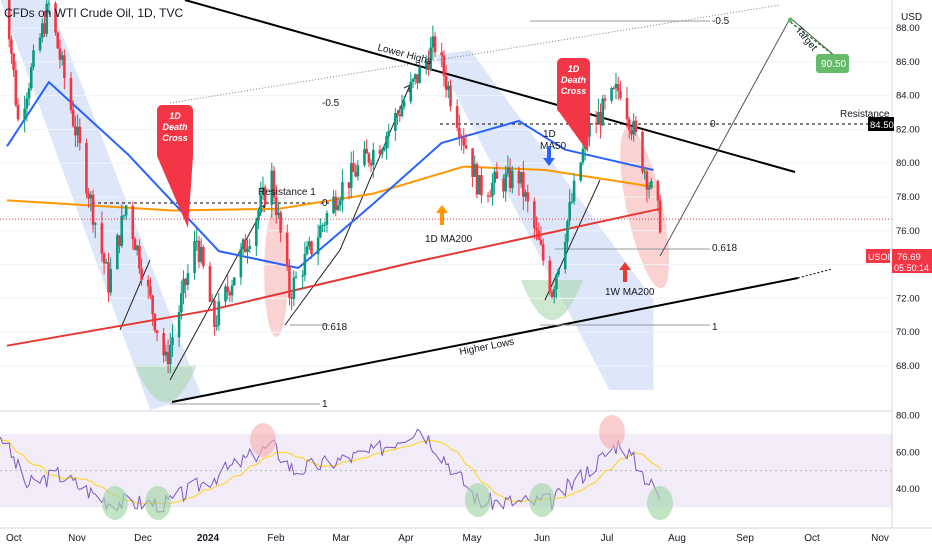 This screenshot has height=550, width=932. What do you see at coordinates (449, 239) in the screenshot?
I see `ma200-1d-label: 1D MA200` at bounding box center [449, 239].